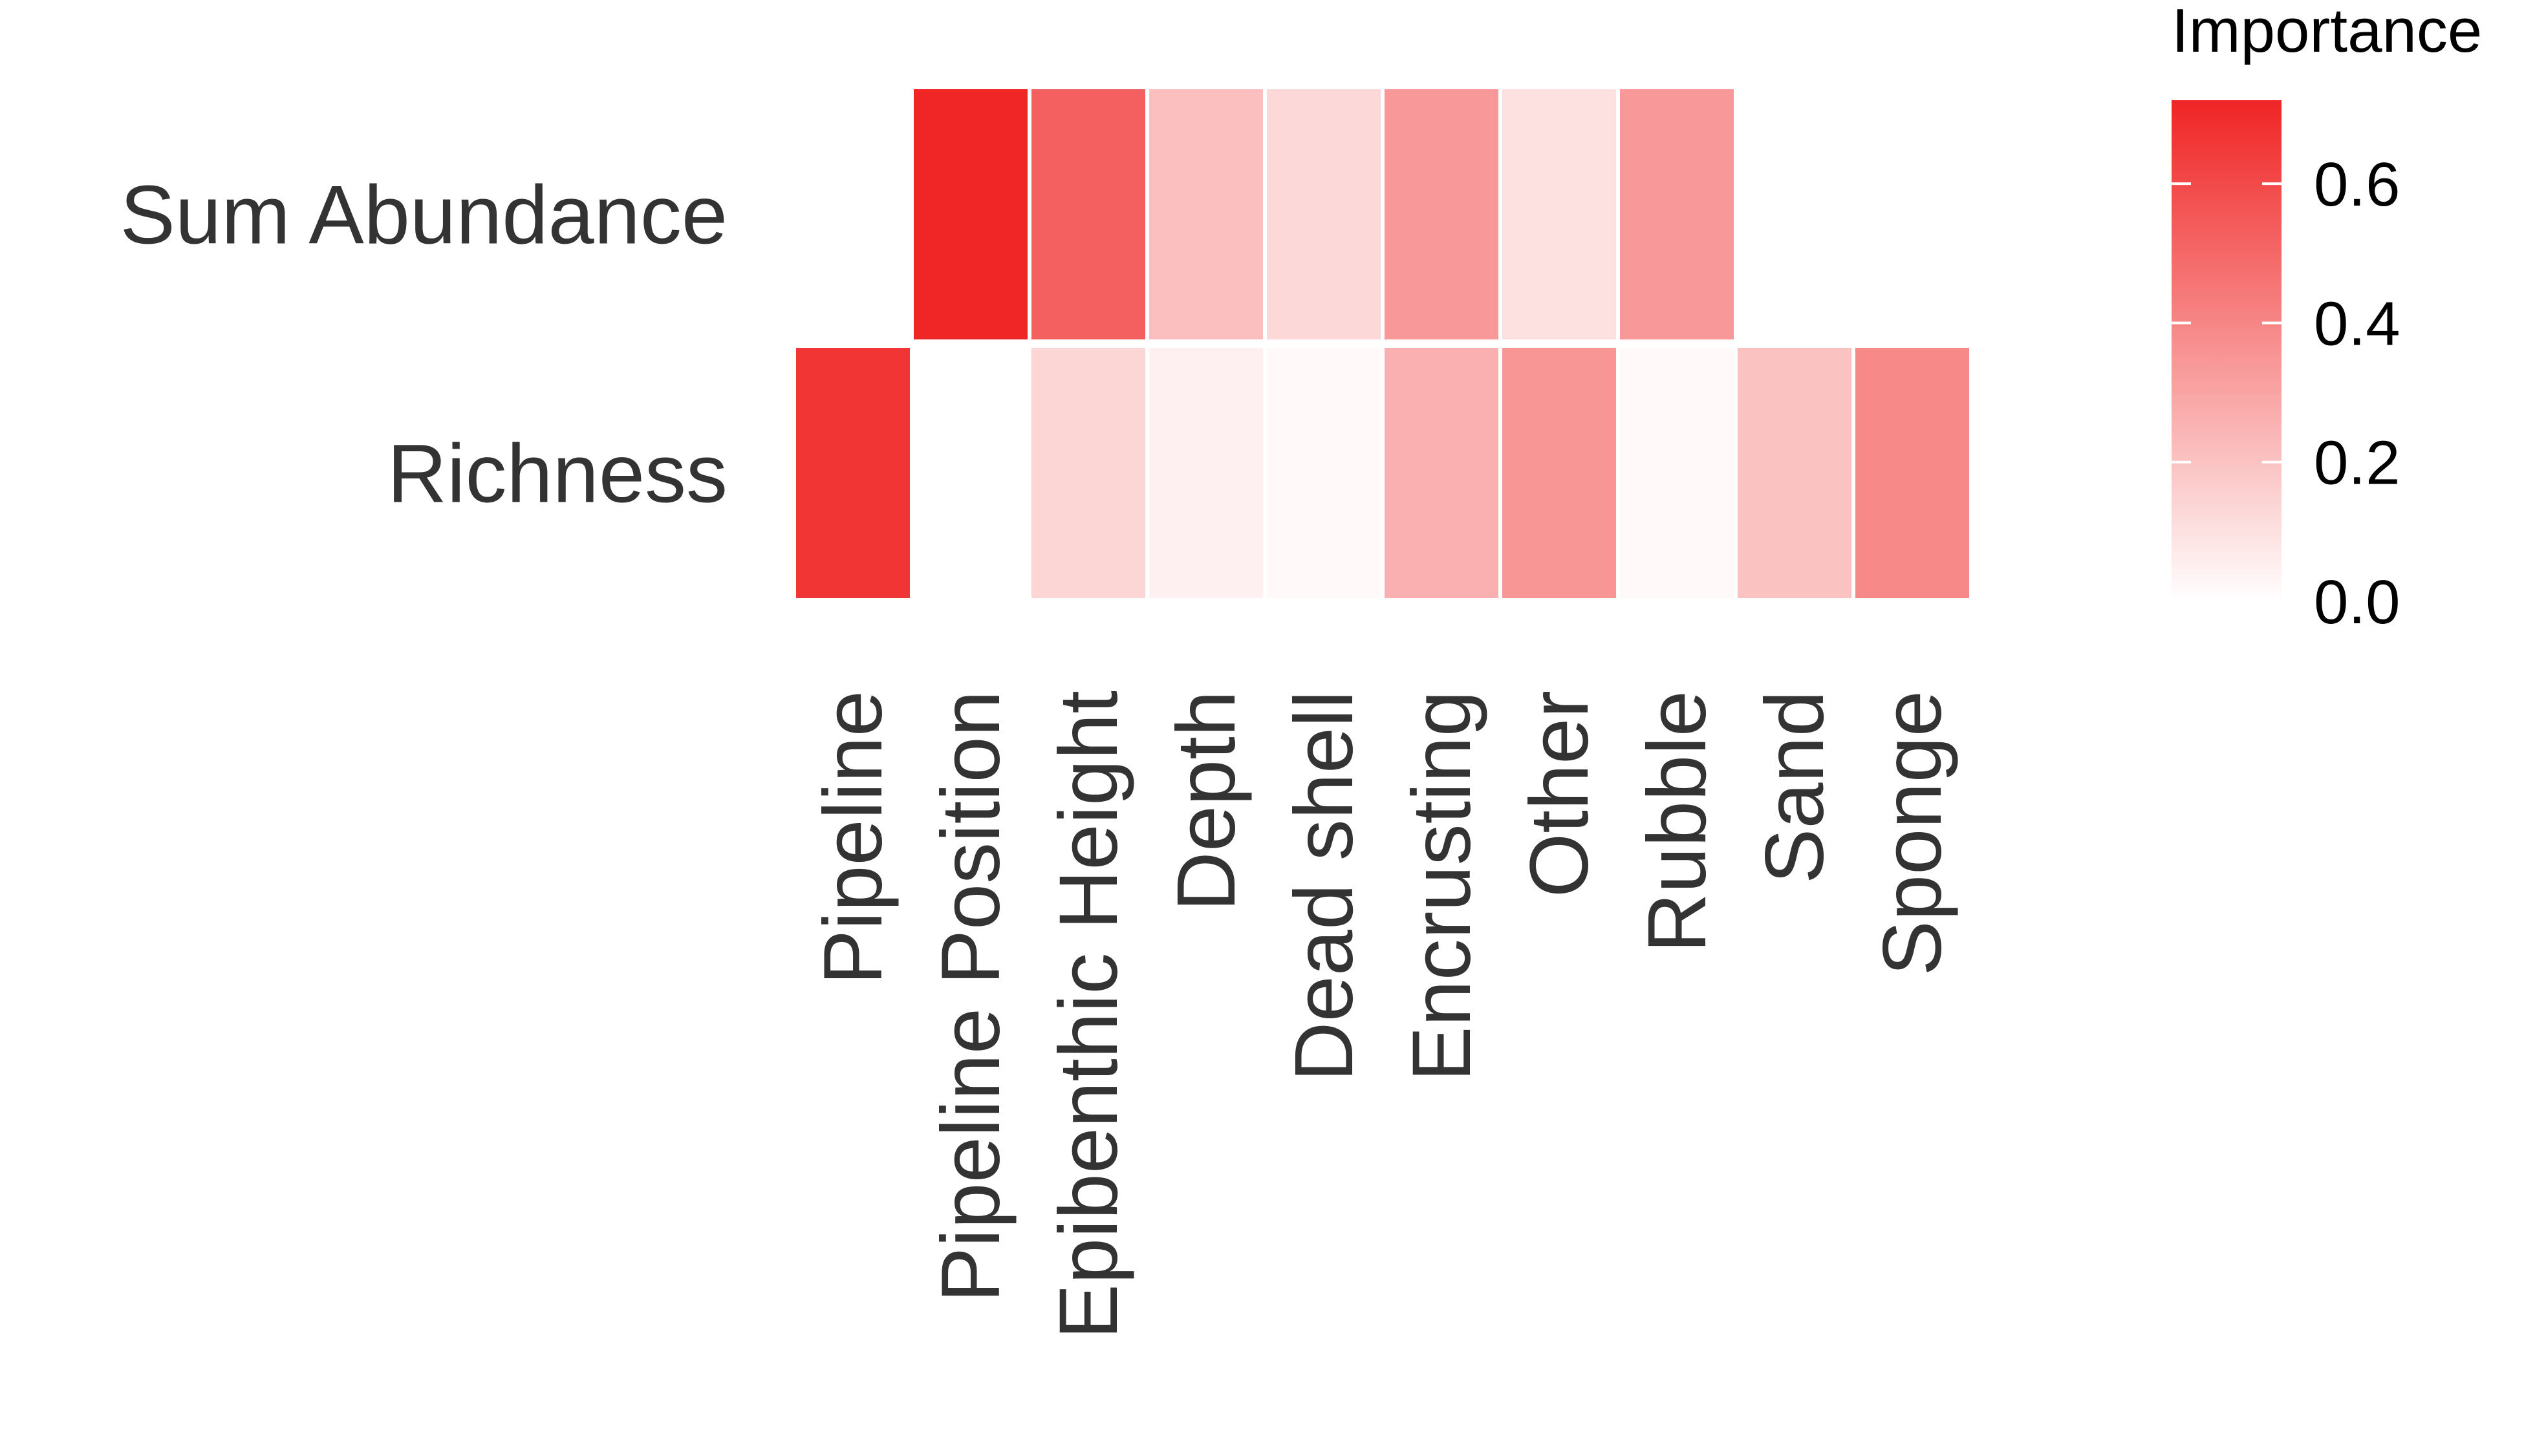 The width and height of the screenshot is (2546, 1456). I want to click on x-tick-label: Dead shell, so click(1324, 886).